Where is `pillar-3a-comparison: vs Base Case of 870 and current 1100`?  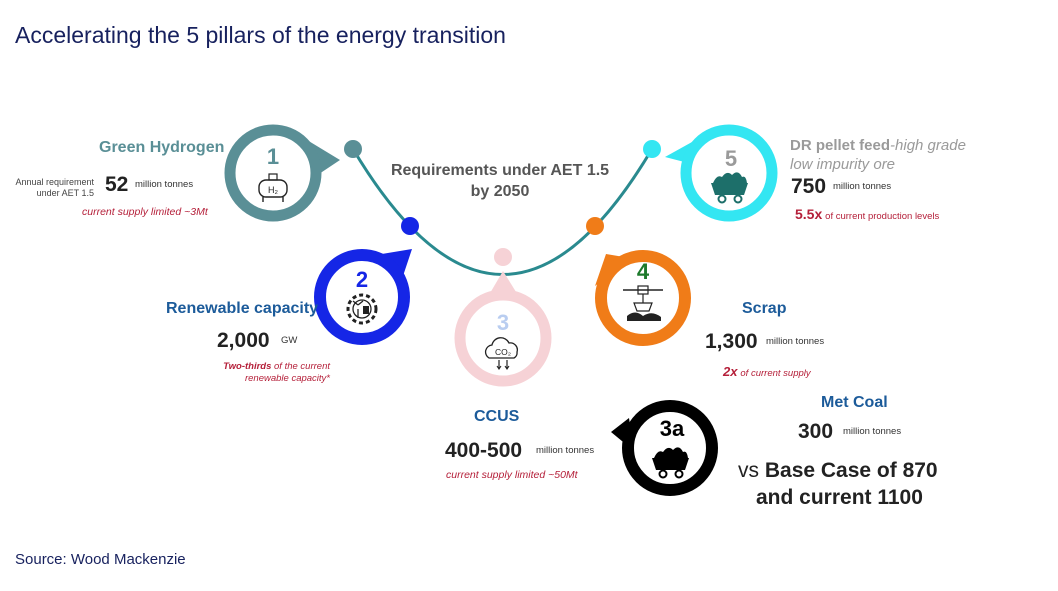 pillar-3a-comparison: vs Base Case of 870 and current 1100 is located at coordinates (838, 484).